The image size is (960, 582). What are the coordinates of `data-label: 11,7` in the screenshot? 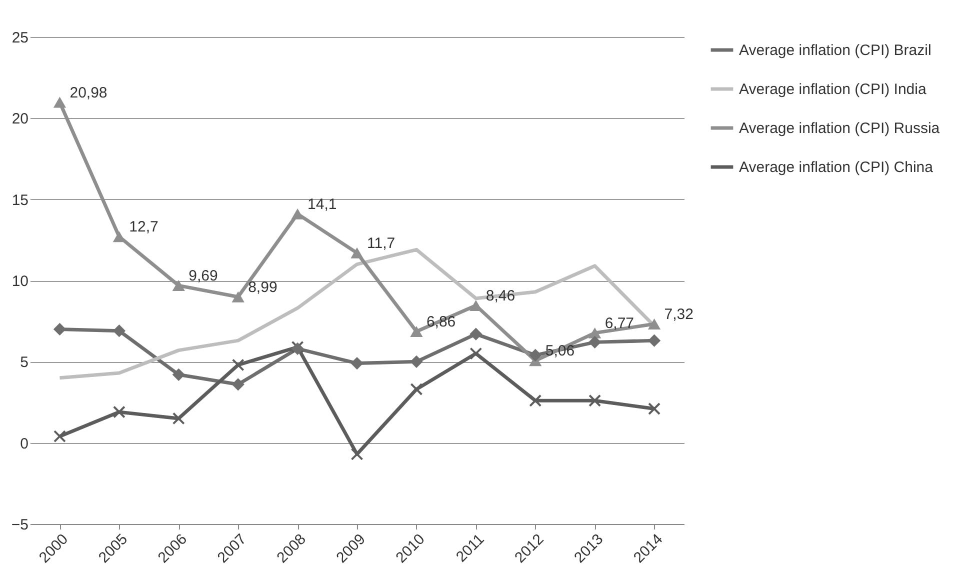 It's located at (381, 243).